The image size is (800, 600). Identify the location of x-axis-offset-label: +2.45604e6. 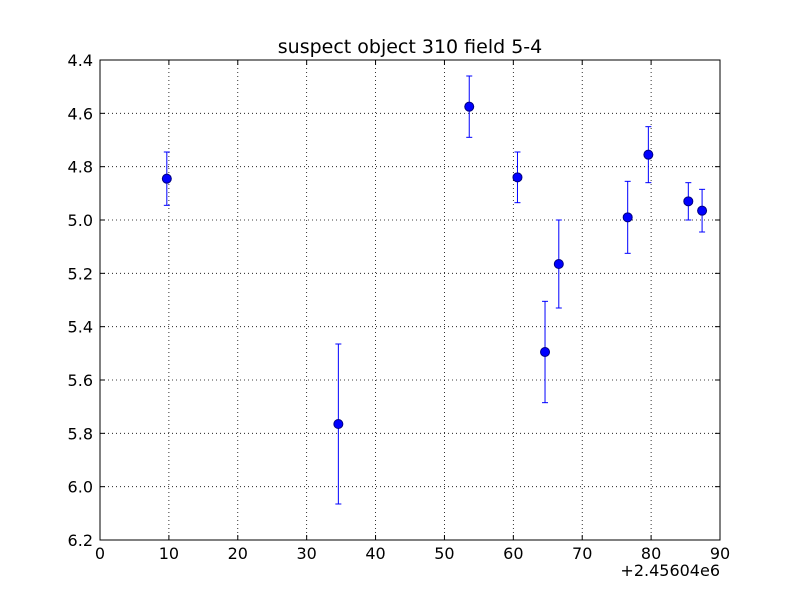
(670, 570).